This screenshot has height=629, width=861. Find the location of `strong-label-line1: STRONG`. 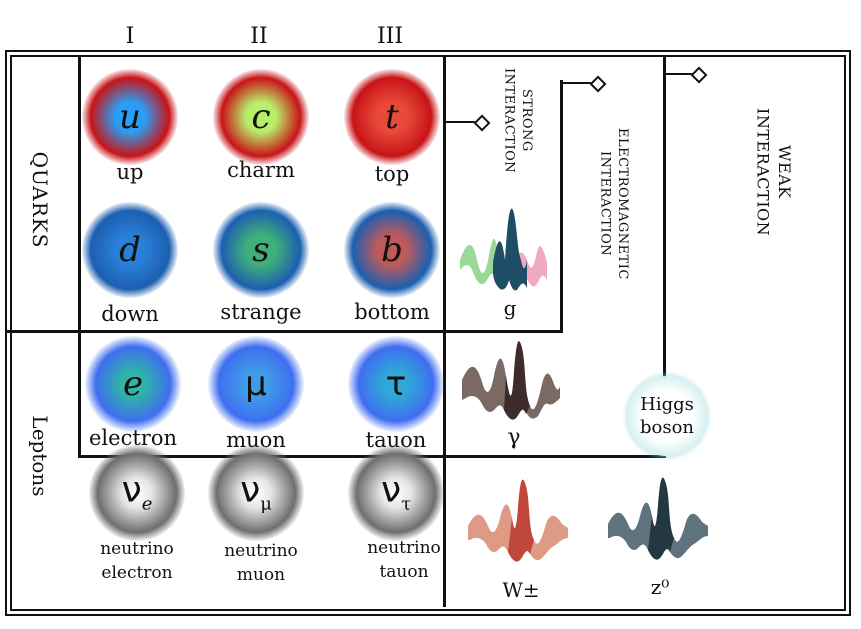

strong-label-line1: STRONG is located at coordinates (527, 120).